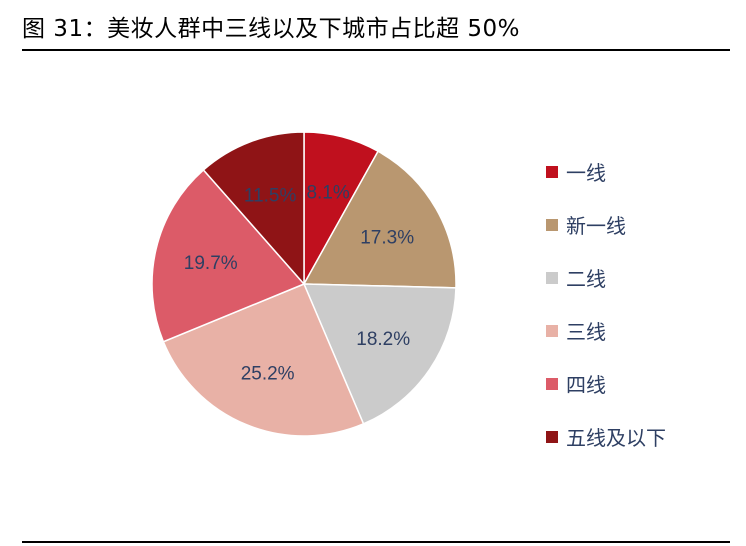  I want to click on data-label-3: 25.2%, so click(268, 374).